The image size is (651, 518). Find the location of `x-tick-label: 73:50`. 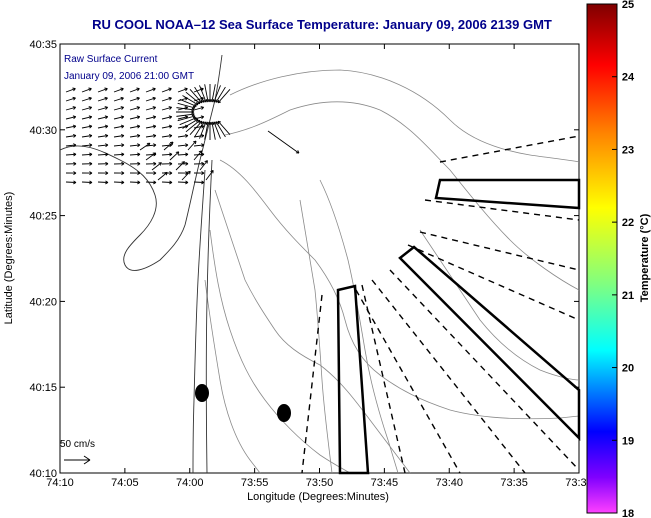

x-tick-label: 73:50 is located at coordinates (320, 483).